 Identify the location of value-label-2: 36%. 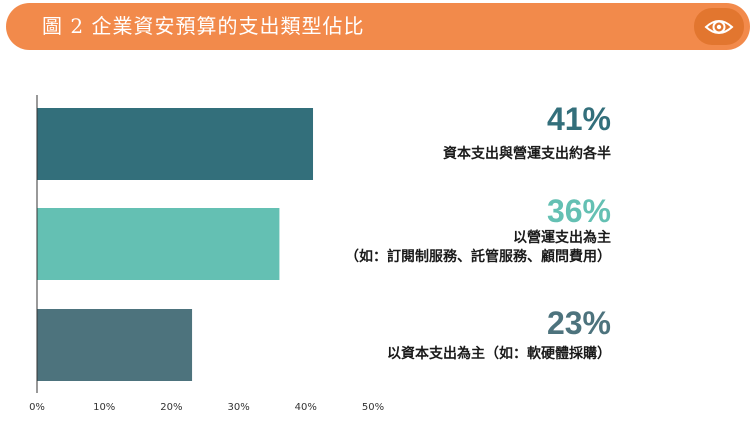
(578, 211).